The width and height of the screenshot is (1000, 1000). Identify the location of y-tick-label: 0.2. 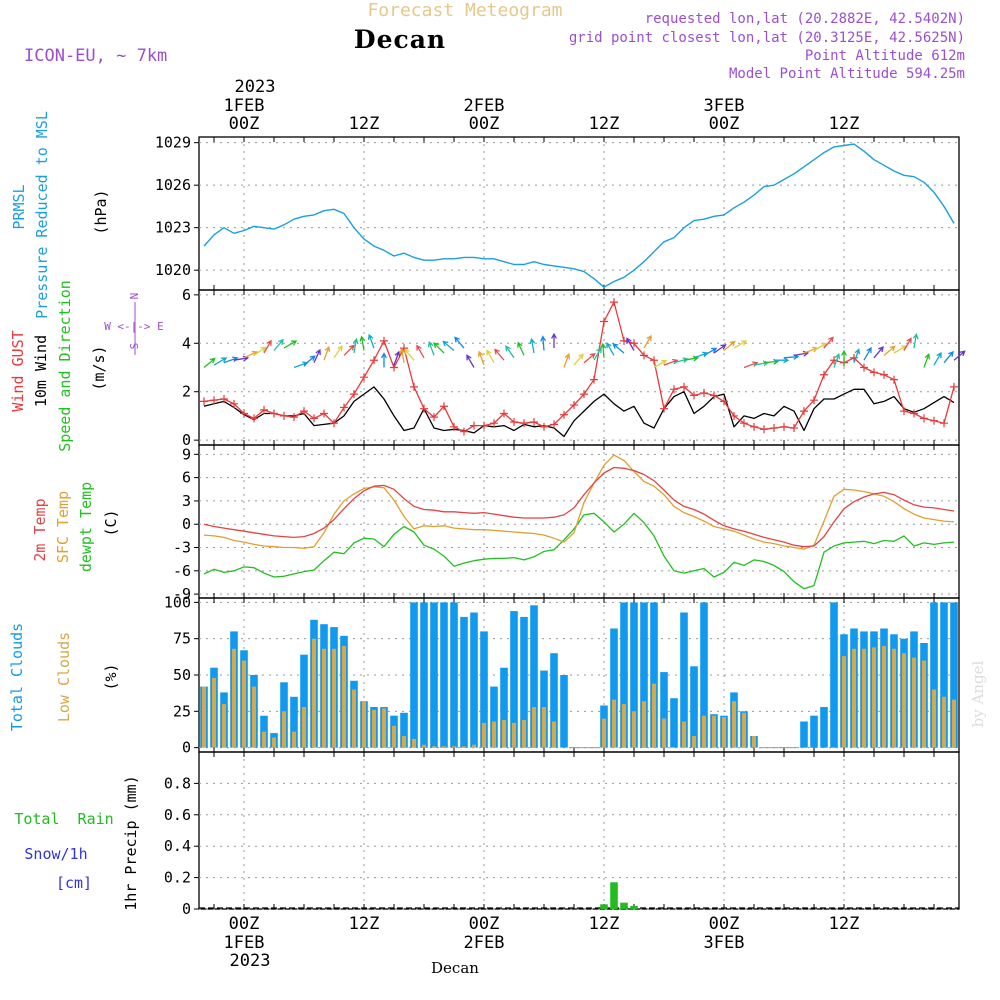
(177, 878).